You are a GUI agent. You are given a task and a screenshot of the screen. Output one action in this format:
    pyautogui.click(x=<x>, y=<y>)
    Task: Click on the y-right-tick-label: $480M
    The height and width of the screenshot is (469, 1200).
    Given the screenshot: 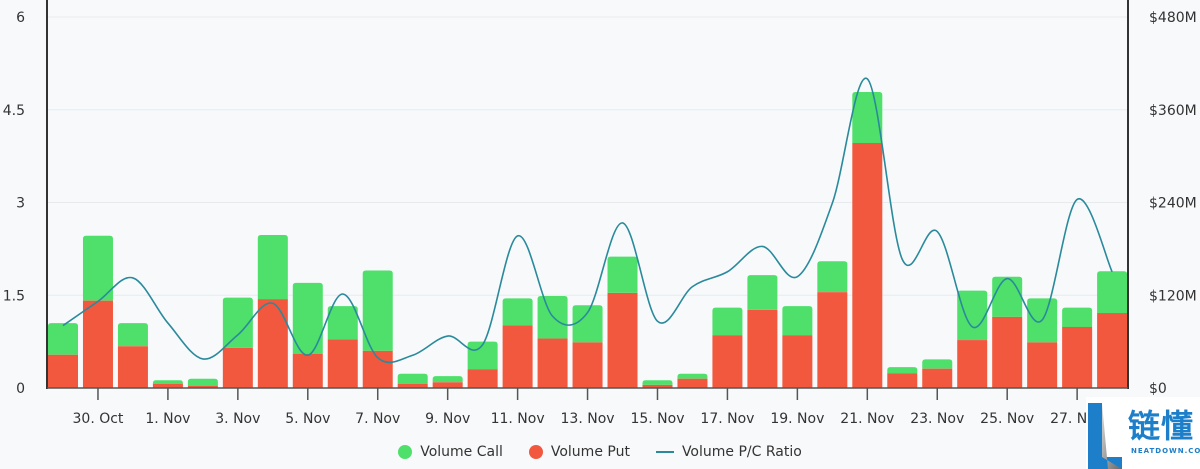 What is the action you would take?
    pyautogui.click(x=1173, y=18)
    